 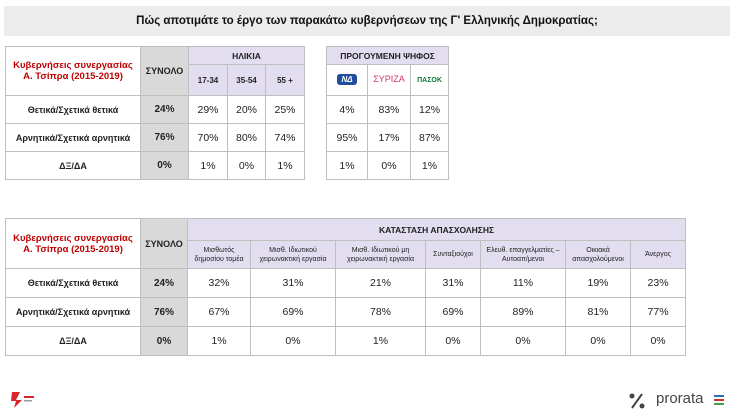 What do you see at coordinates (285, 109) in the screenshot?
I see `cell-value: 25%` at bounding box center [285, 109].